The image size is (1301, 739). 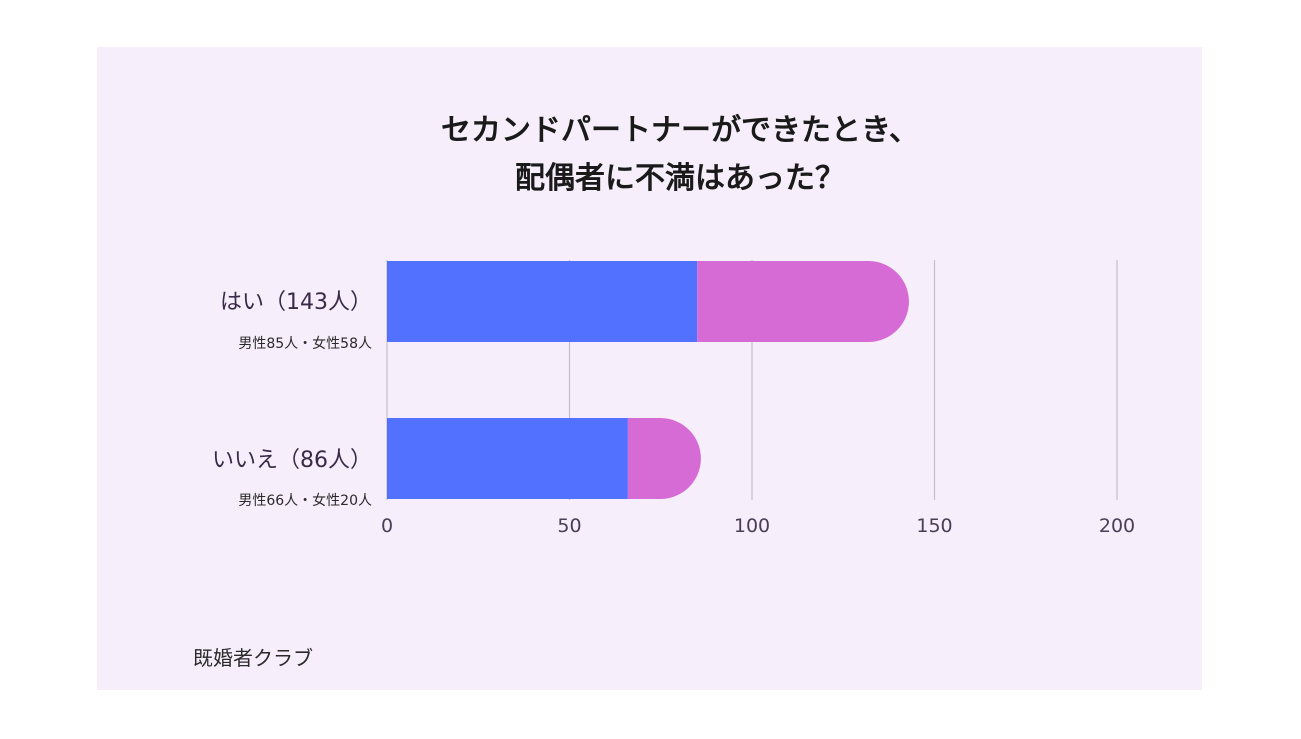 I want to click on x-tick-label: 200, so click(x=1117, y=526).